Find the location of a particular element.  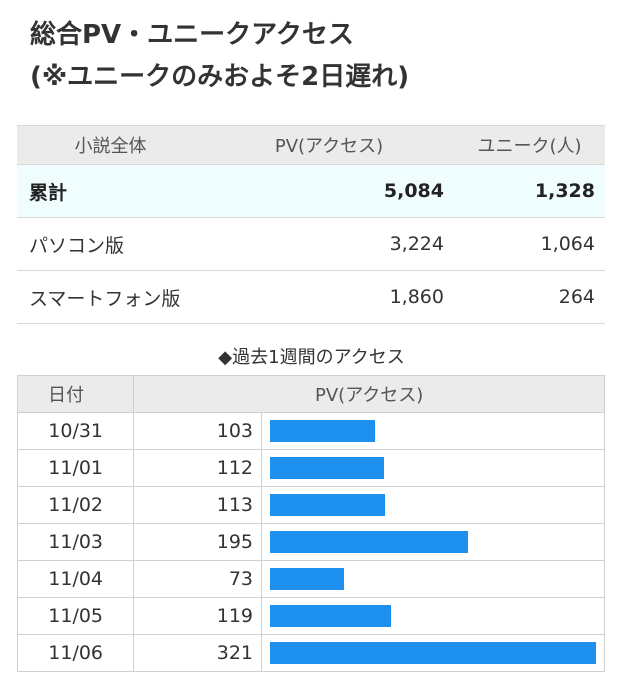

weekly-header-date: 日付 is located at coordinates (75, 394).